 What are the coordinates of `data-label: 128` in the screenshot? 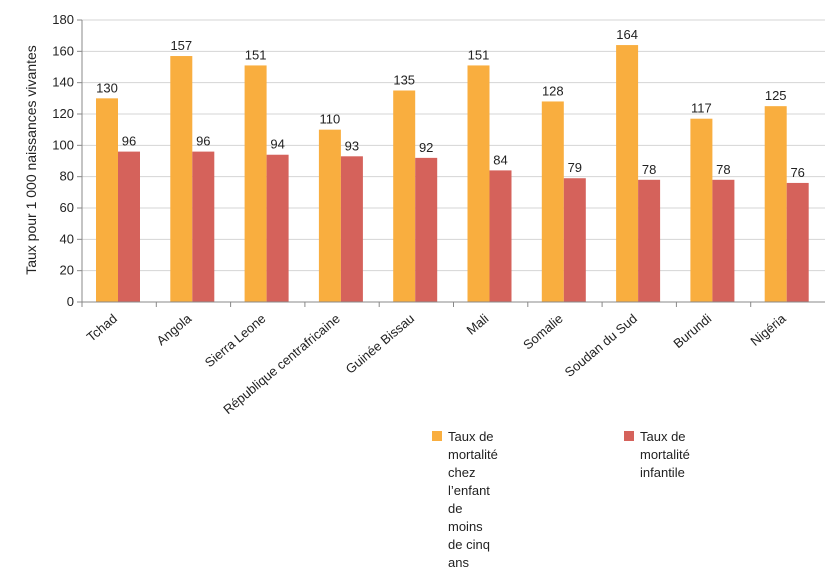 It's located at (553, 90).